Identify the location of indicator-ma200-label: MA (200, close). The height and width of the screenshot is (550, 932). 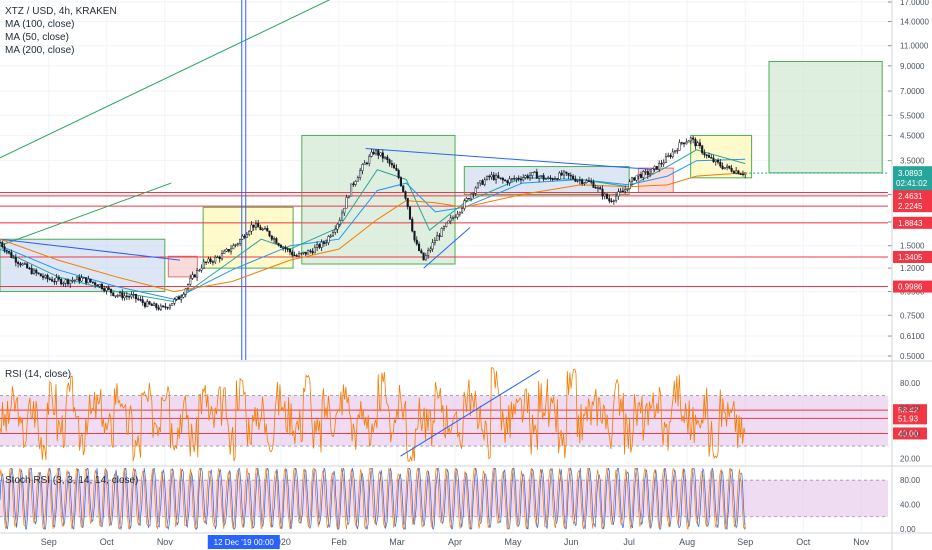
(40, 50).